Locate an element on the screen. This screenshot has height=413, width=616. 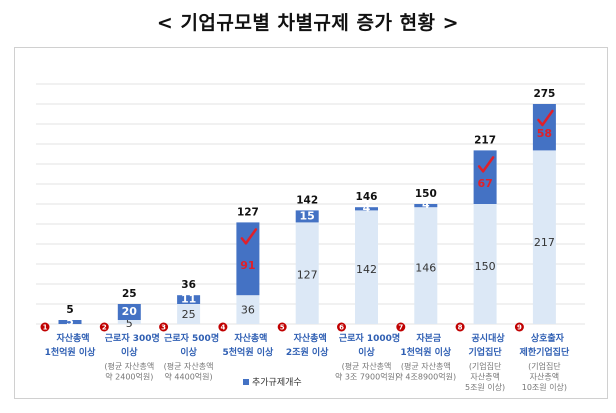
data-label-added: 58 is located at coordinates (544, 133).